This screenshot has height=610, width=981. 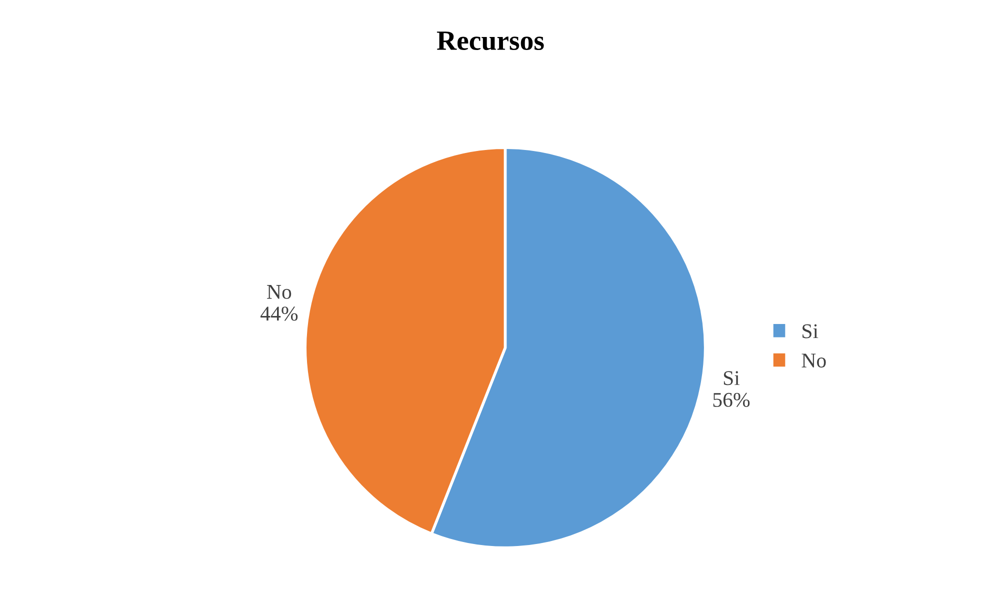 I want to click on data-label: 56%, so click(x=731, y=399).